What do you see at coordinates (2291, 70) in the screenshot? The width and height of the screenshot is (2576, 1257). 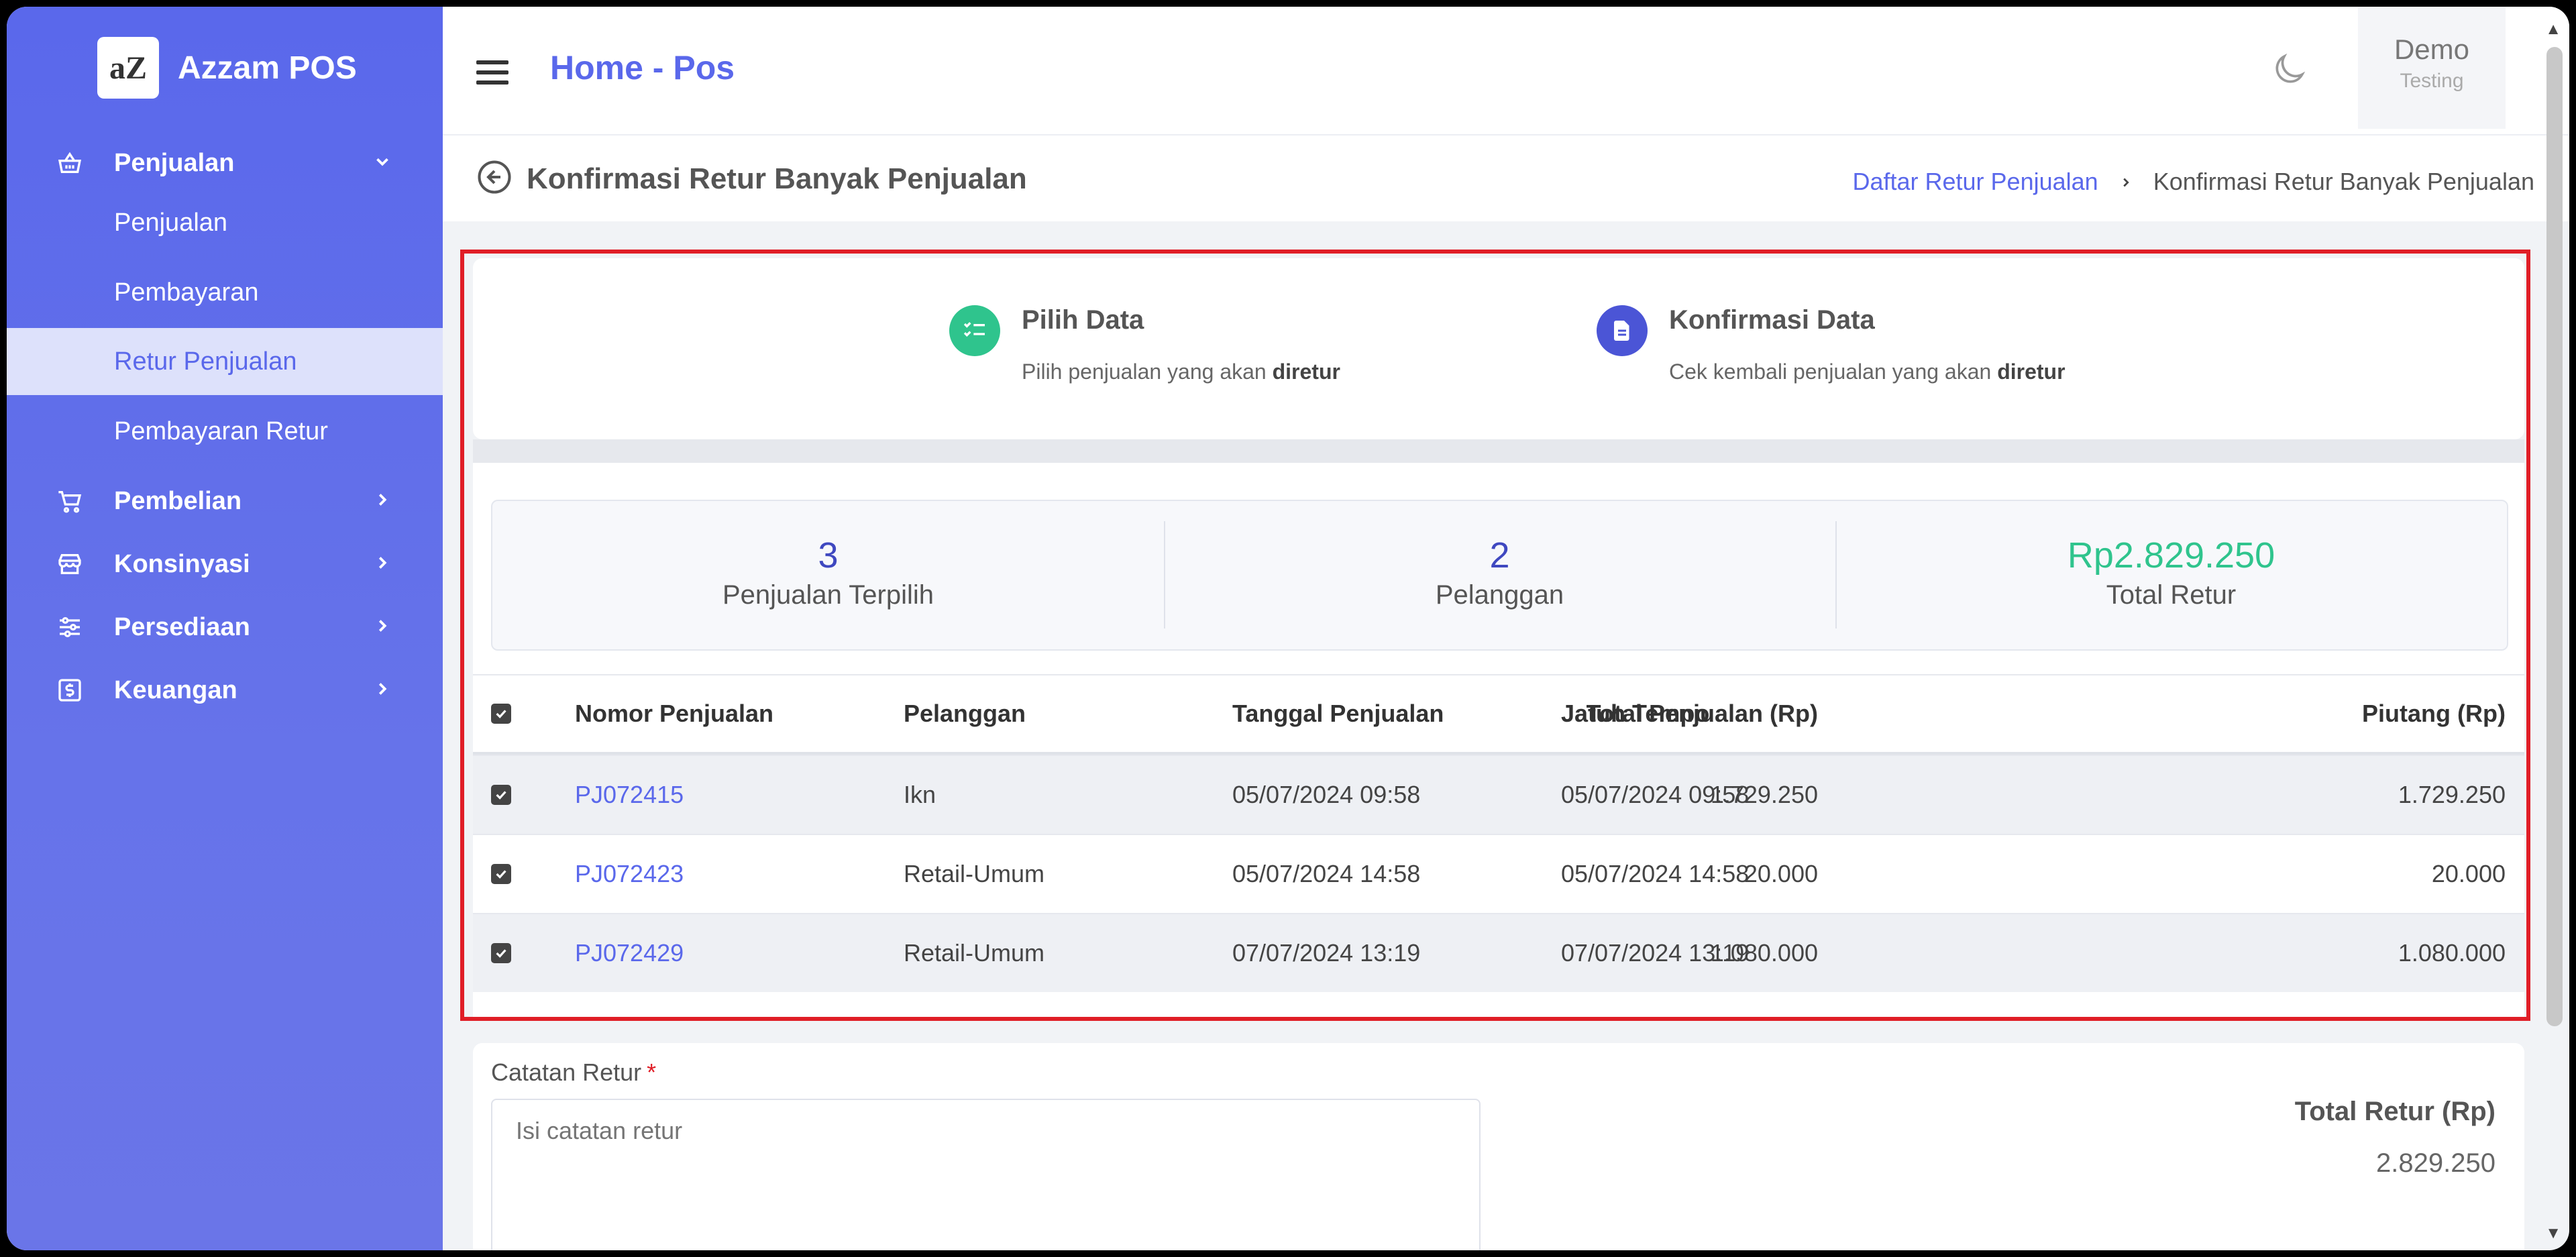 I see `dark-mode-toggle-icon` at bounding box center [2291, 70].